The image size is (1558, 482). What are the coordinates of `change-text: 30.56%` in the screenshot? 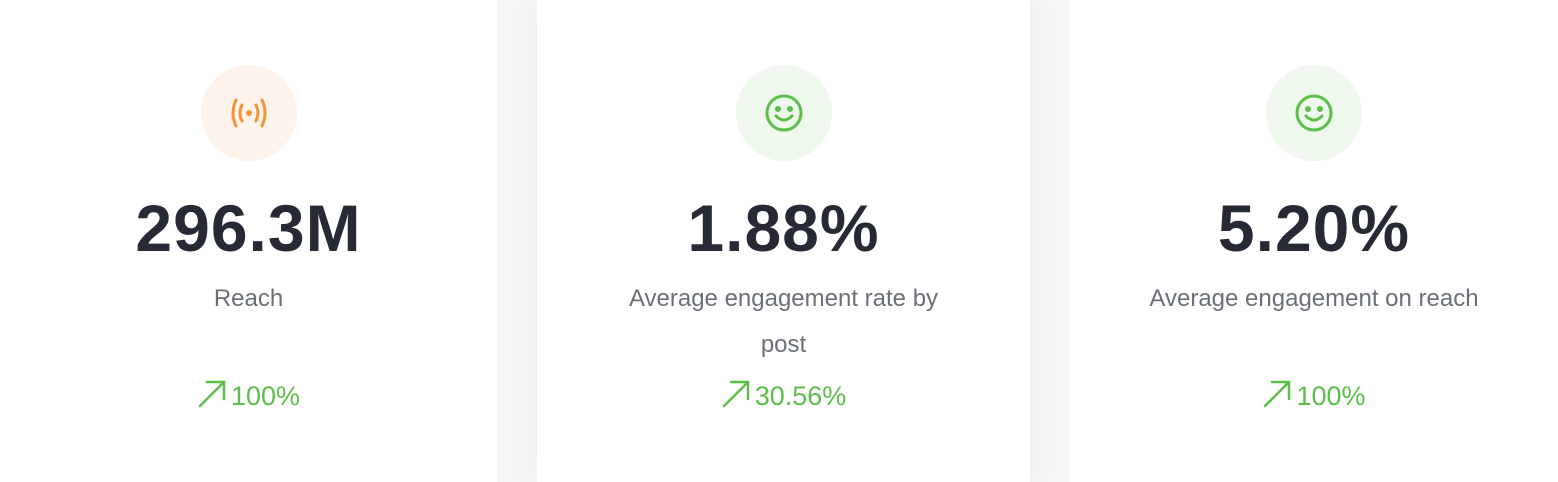 It's located at (800, 396).